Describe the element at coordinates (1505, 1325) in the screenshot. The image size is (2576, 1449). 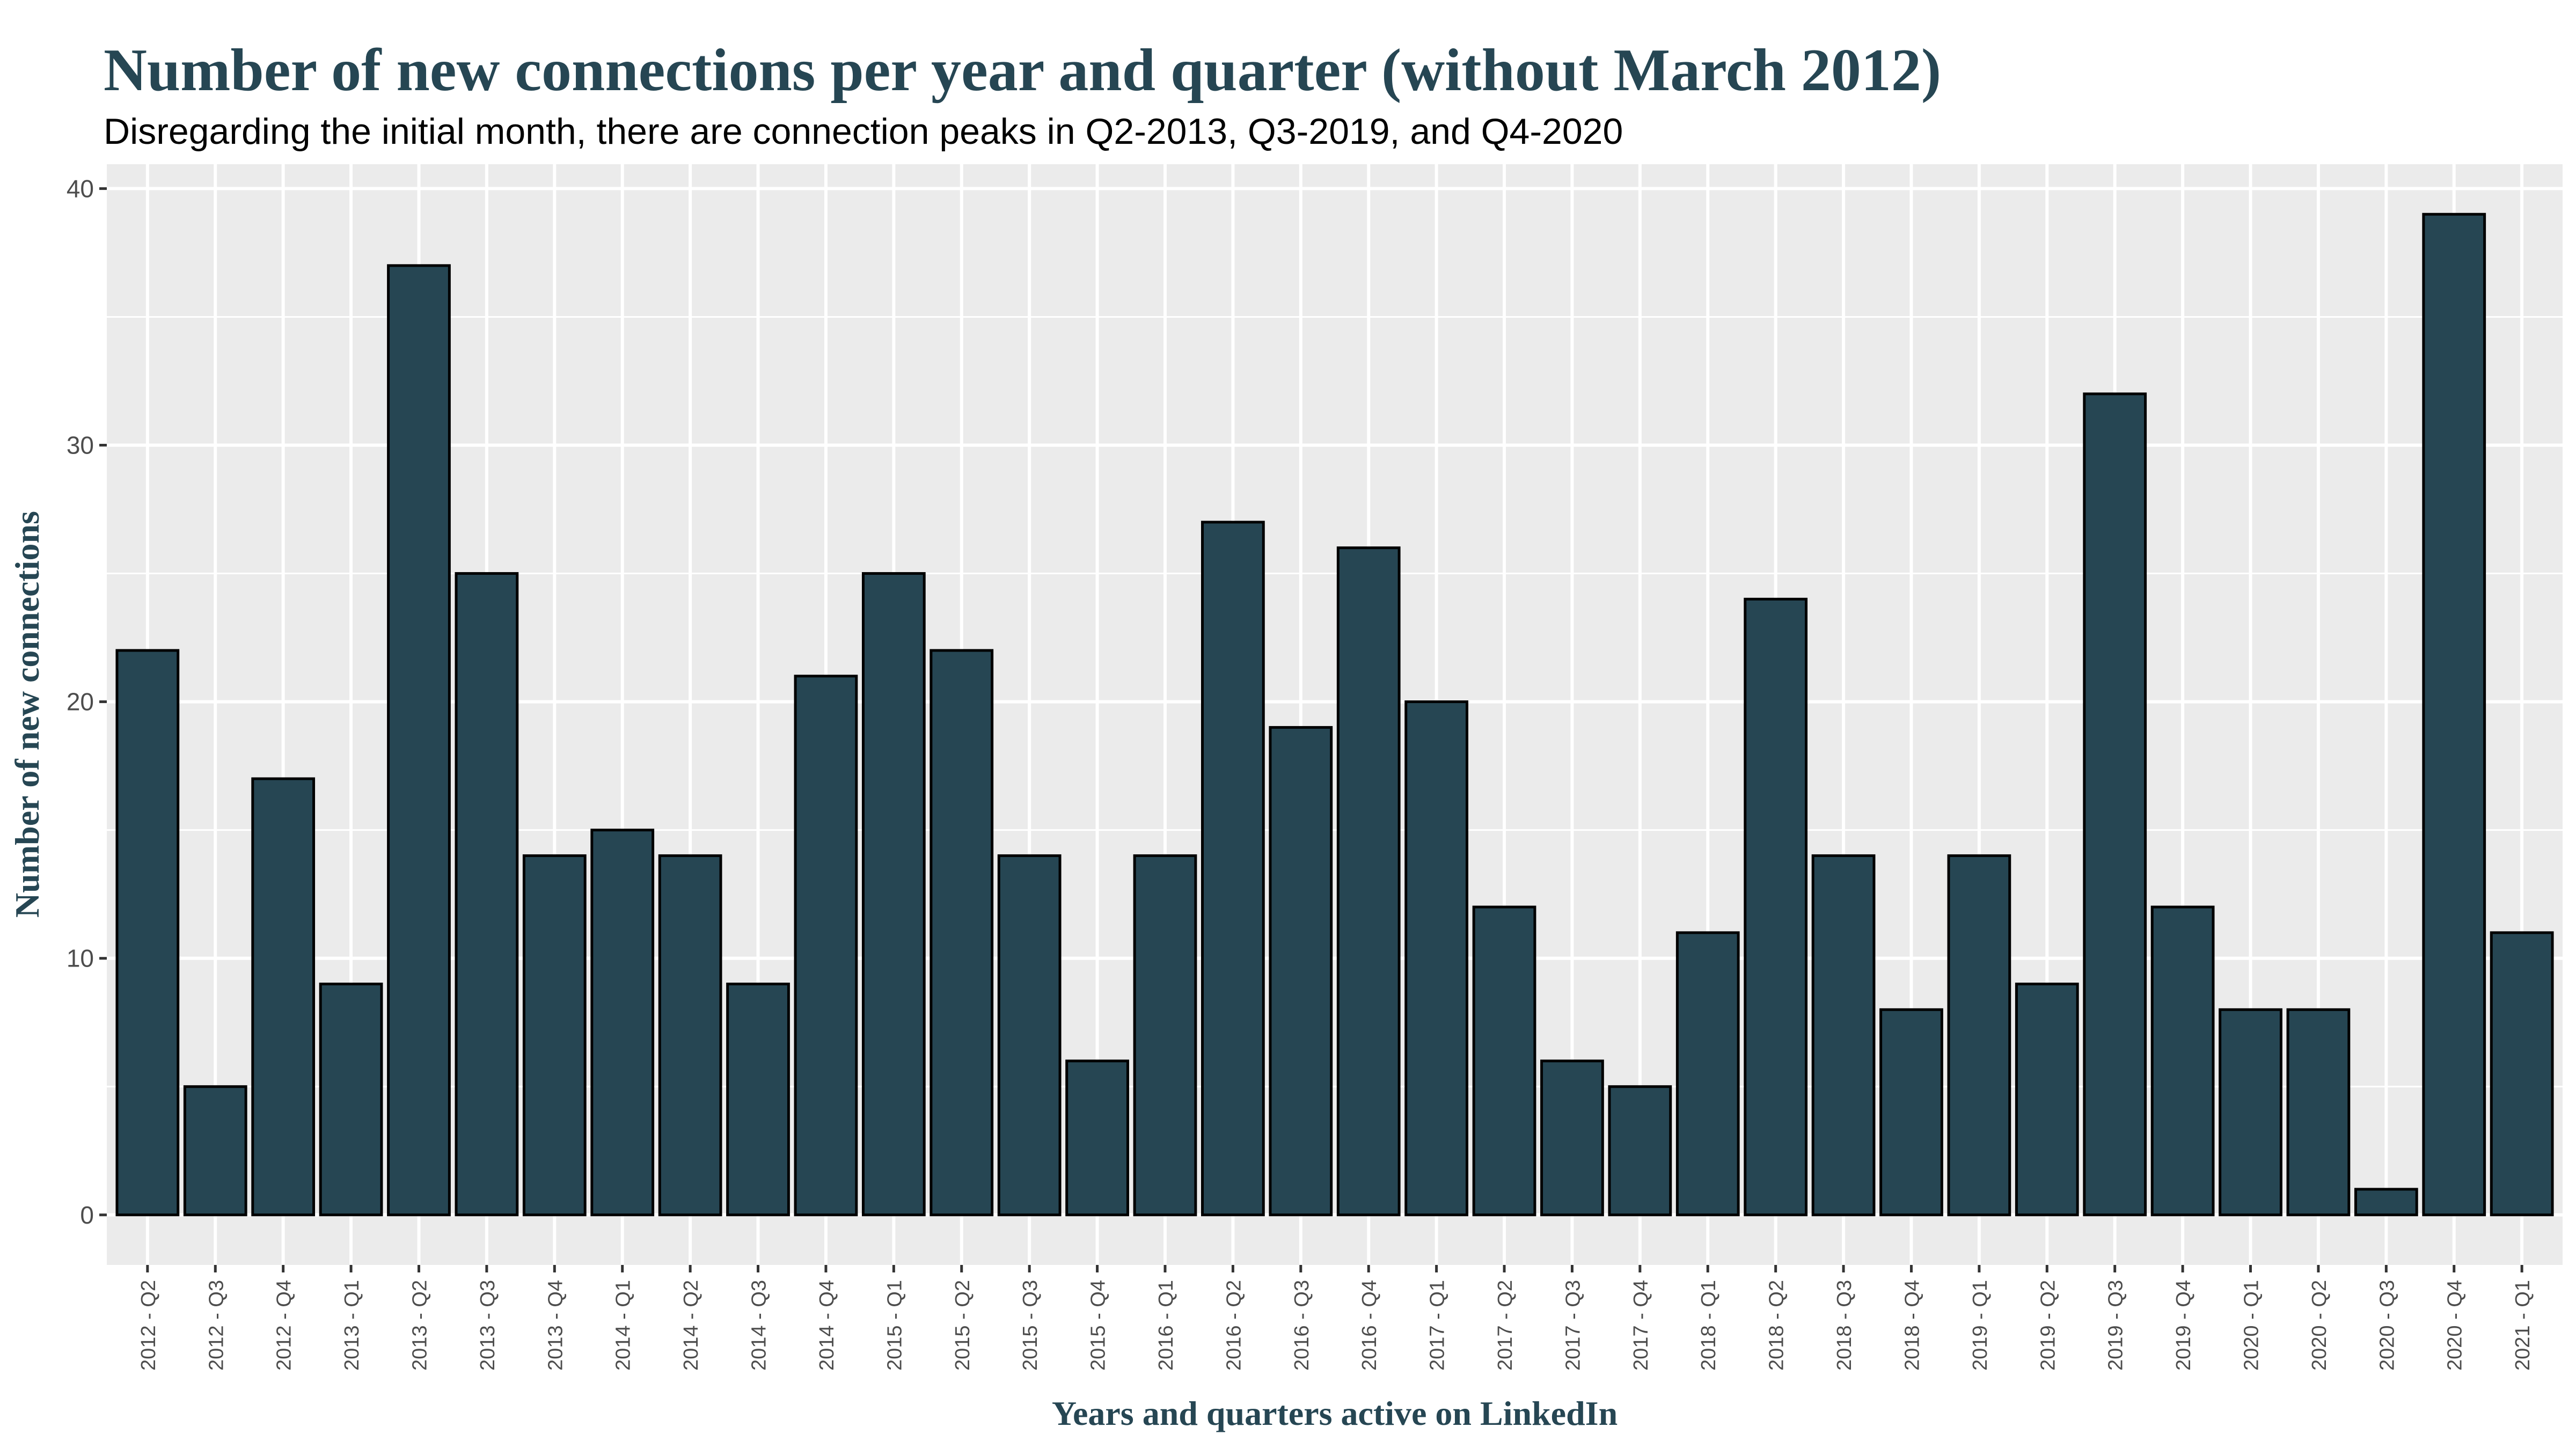
I see `x-tick-label: 2017 - Q2` at that location.